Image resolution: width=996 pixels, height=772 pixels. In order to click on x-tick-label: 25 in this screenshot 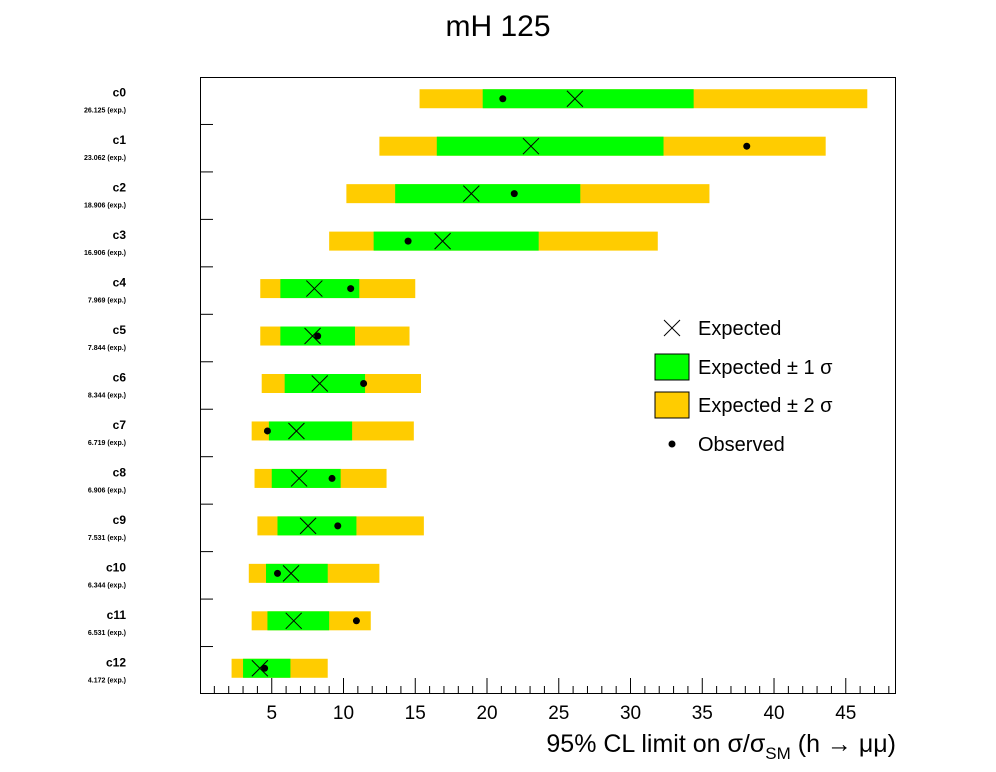, I will do `click(558, 713)`.